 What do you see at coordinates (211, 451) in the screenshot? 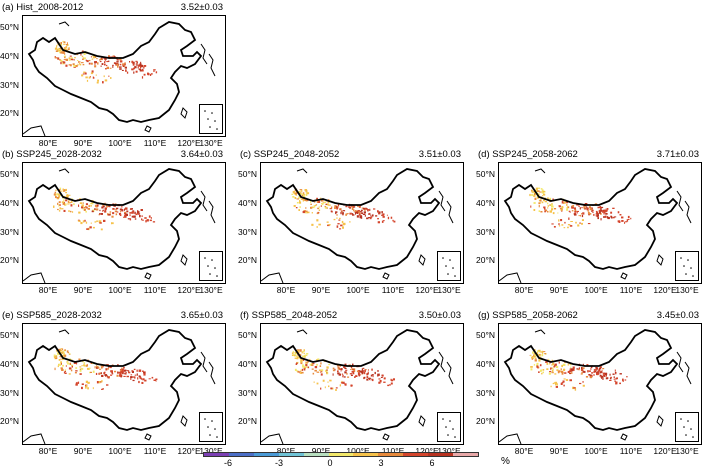
I see `longitude-label: 130°E` at bounding box center [211, 451].